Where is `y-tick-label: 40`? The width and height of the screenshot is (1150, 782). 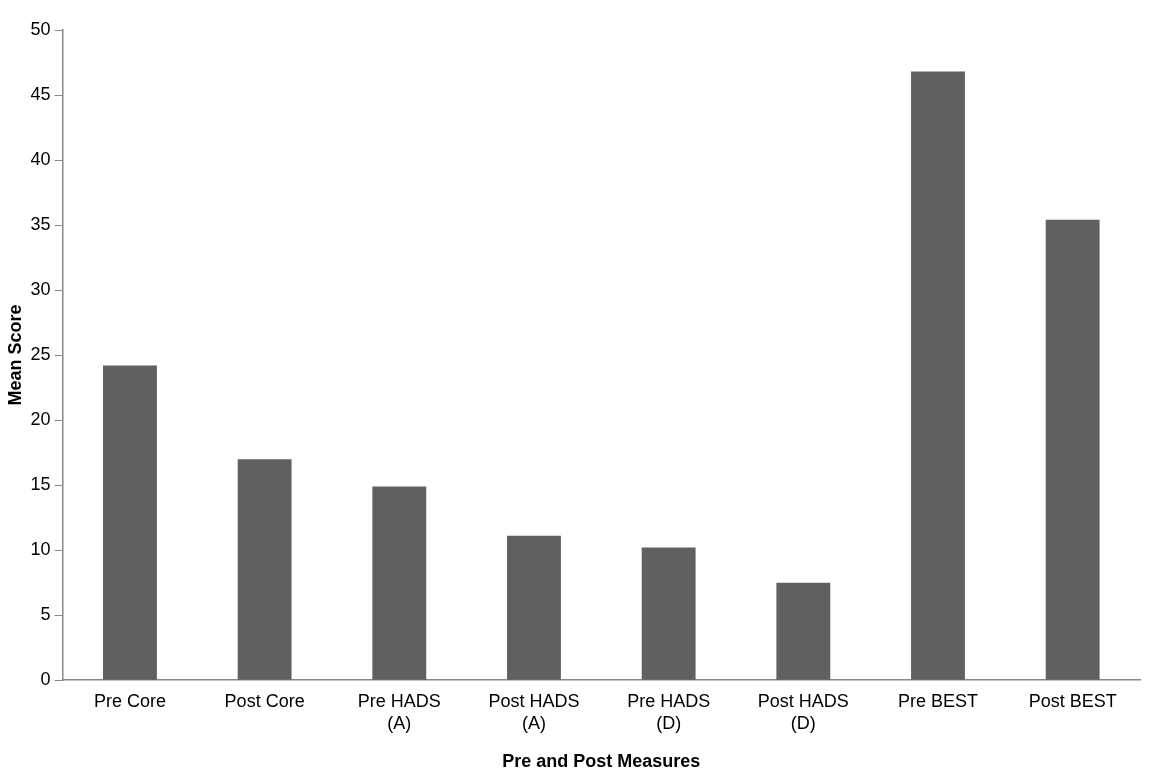
y-tick-label: 40 is located at coordinates (40, 159).